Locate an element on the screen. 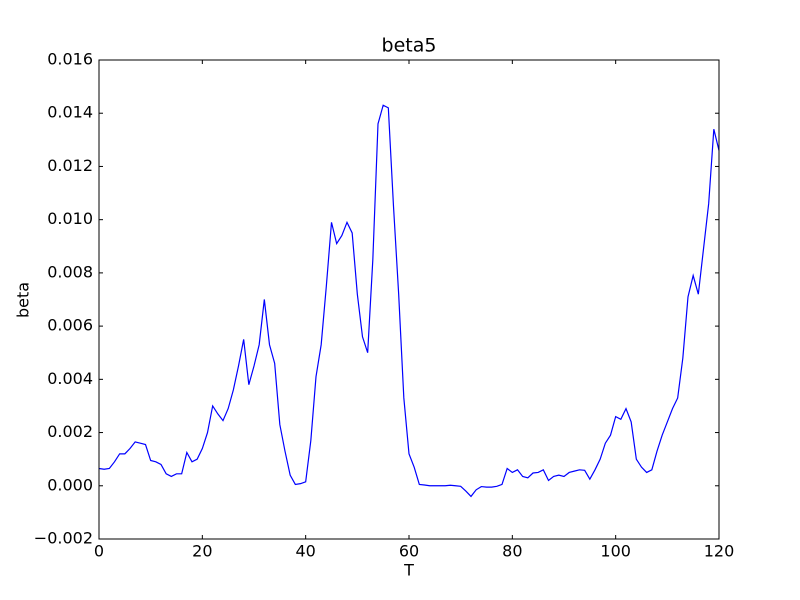  x-axis-label: T is located at coordinates (408, 570).